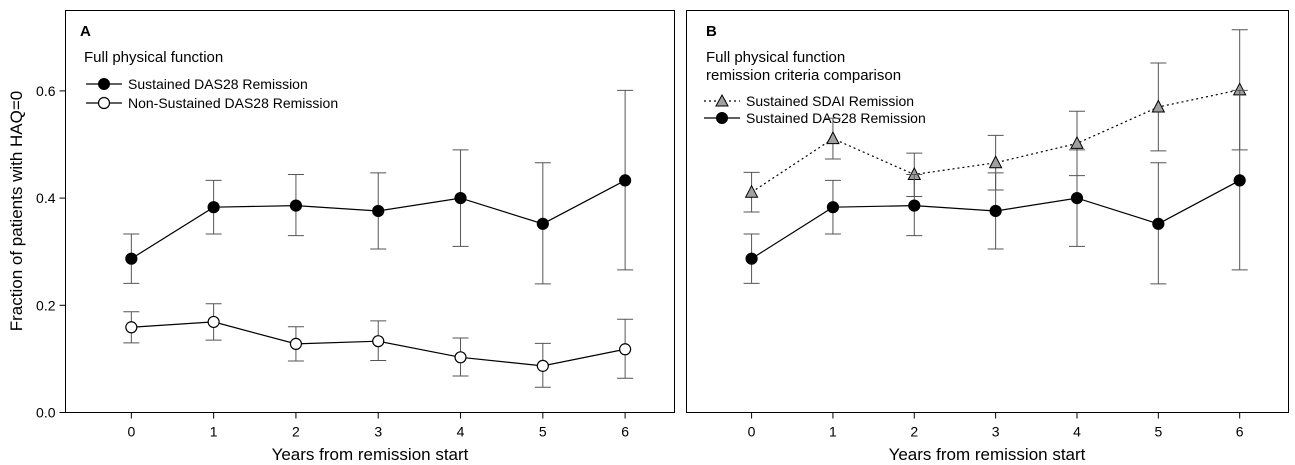  Describe the element at coordinates (987, 454) in the screenshot. I see `panel-b-xlabel: Years from remission start` at that location.